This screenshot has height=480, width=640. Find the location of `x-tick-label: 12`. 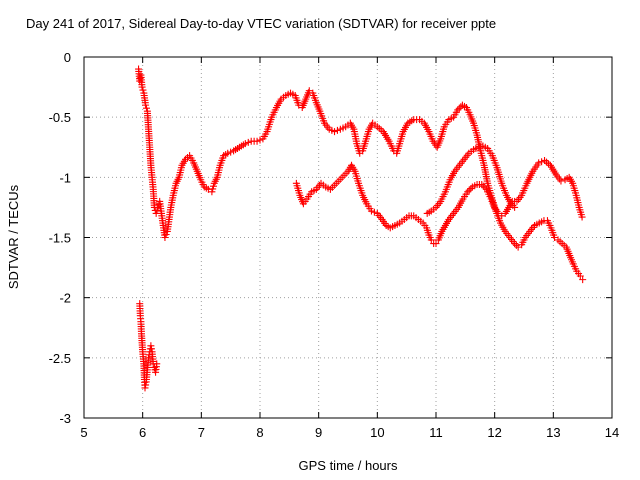

x-tick-label: 12 is located at coordinates (494, 432).